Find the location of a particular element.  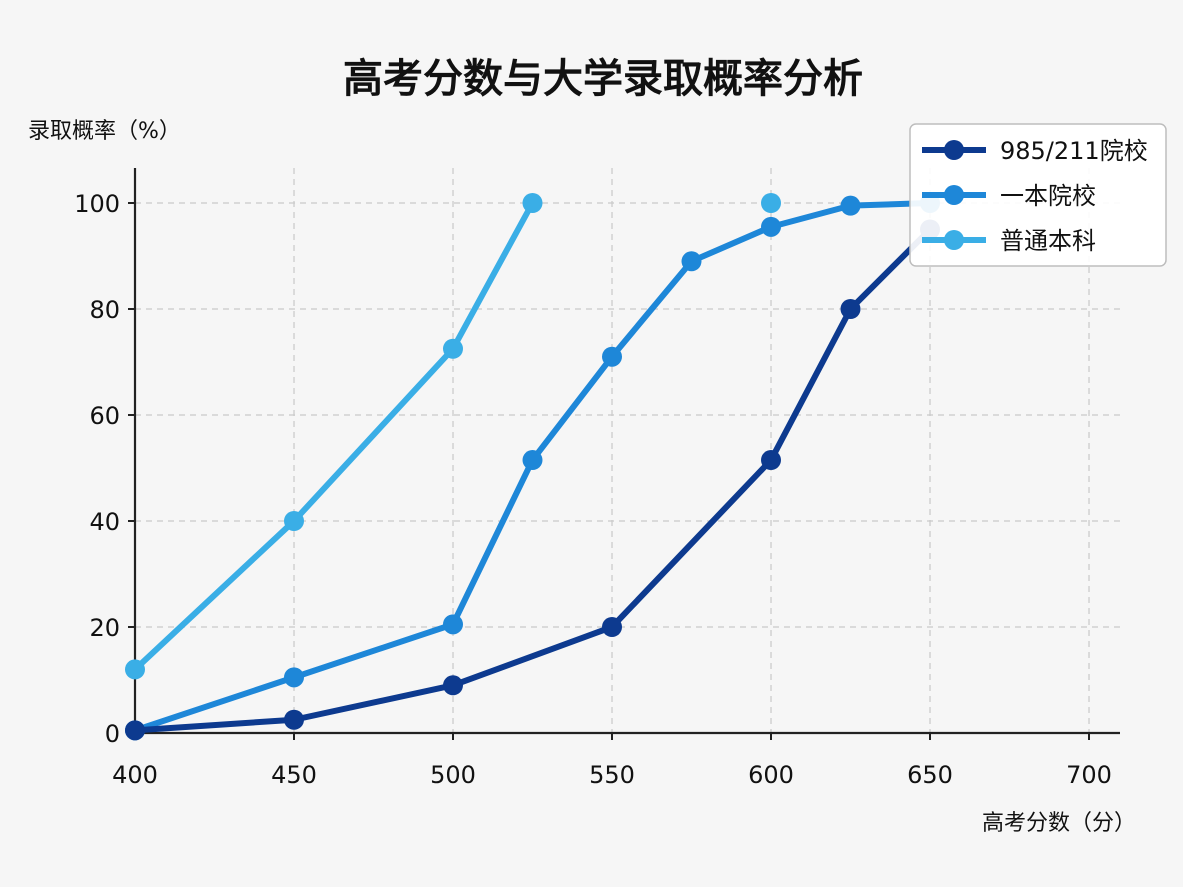

legend-label: 一本院校 is located at coordinates (1048, 196).